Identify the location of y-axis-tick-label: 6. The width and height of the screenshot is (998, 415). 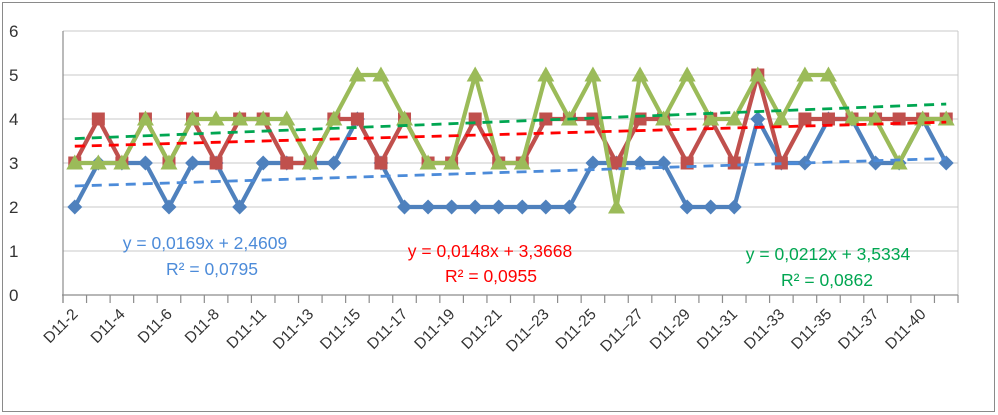
(13, 31).